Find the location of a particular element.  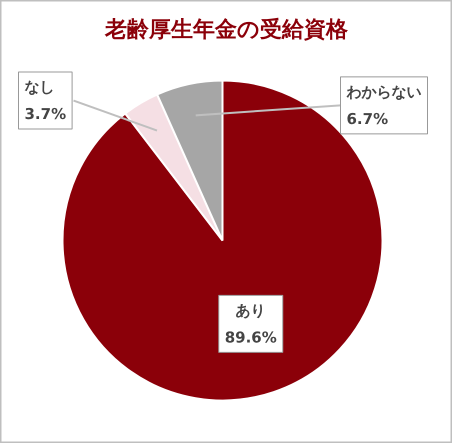

slice-label: なし is located at coordinates (39, 87).